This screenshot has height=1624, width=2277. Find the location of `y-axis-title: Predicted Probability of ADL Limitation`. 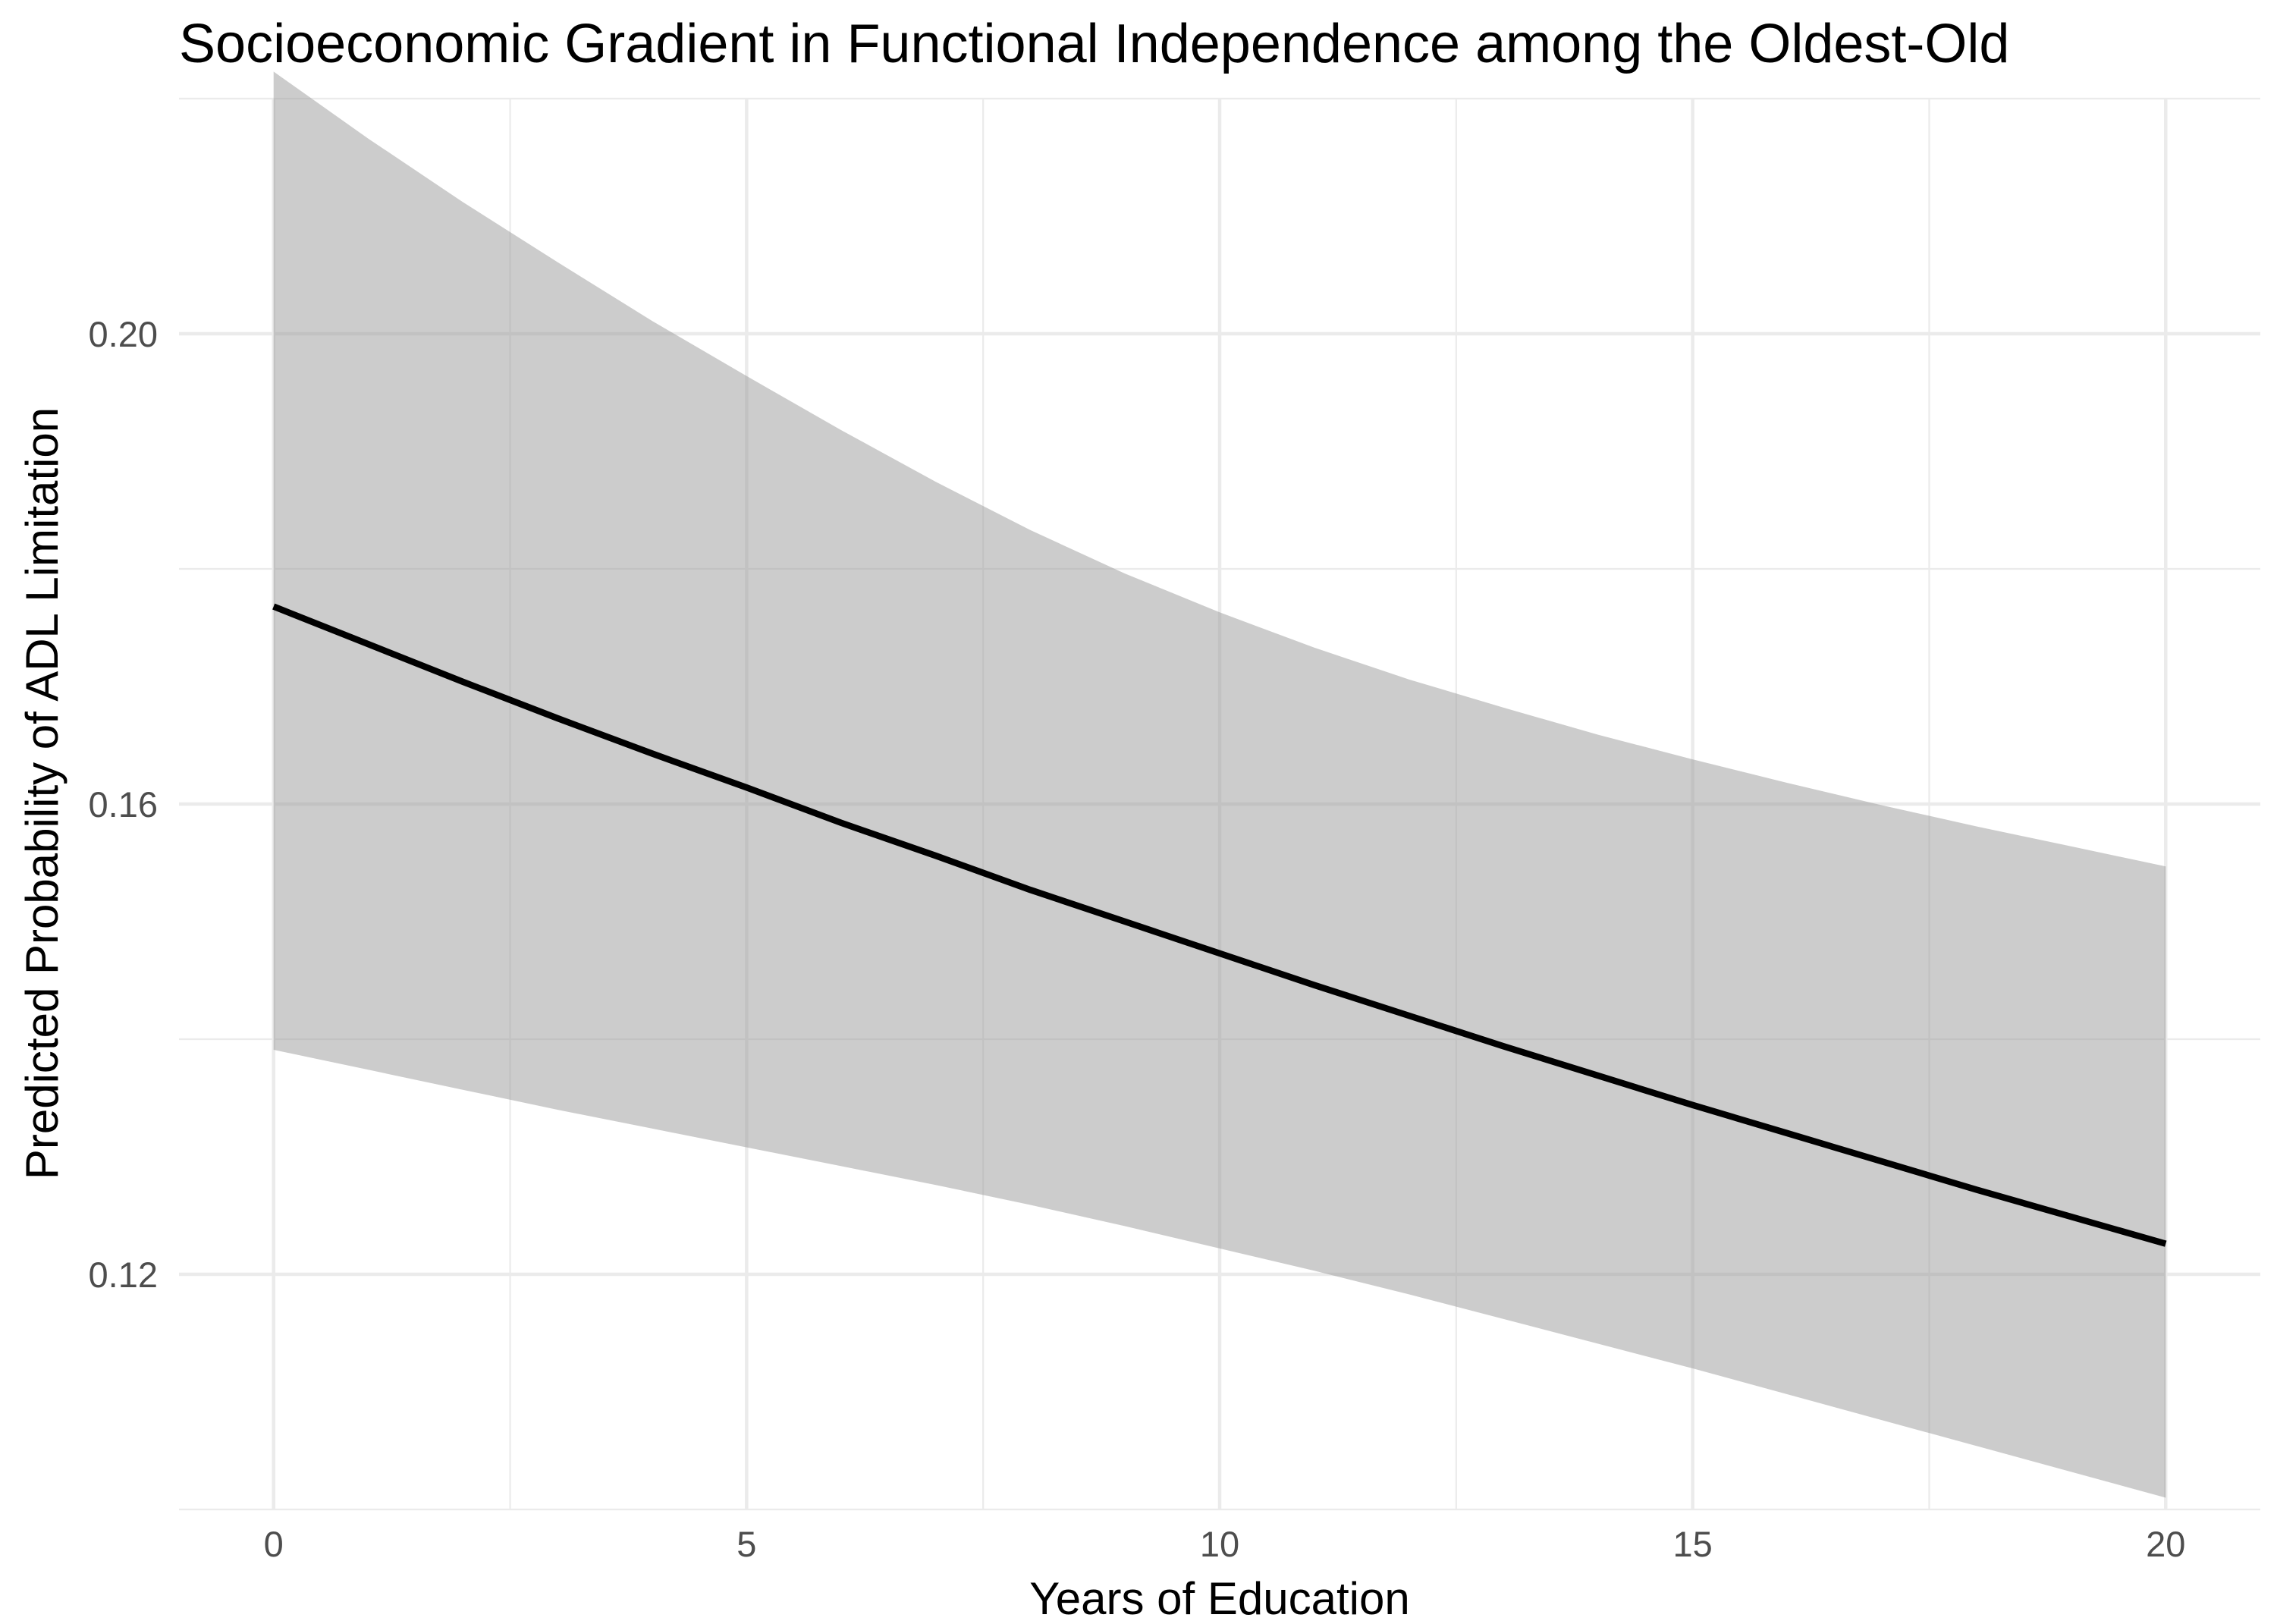

y-axis-title: Predicted Probability of ADL Limitation is located at coordinates (42, 793).